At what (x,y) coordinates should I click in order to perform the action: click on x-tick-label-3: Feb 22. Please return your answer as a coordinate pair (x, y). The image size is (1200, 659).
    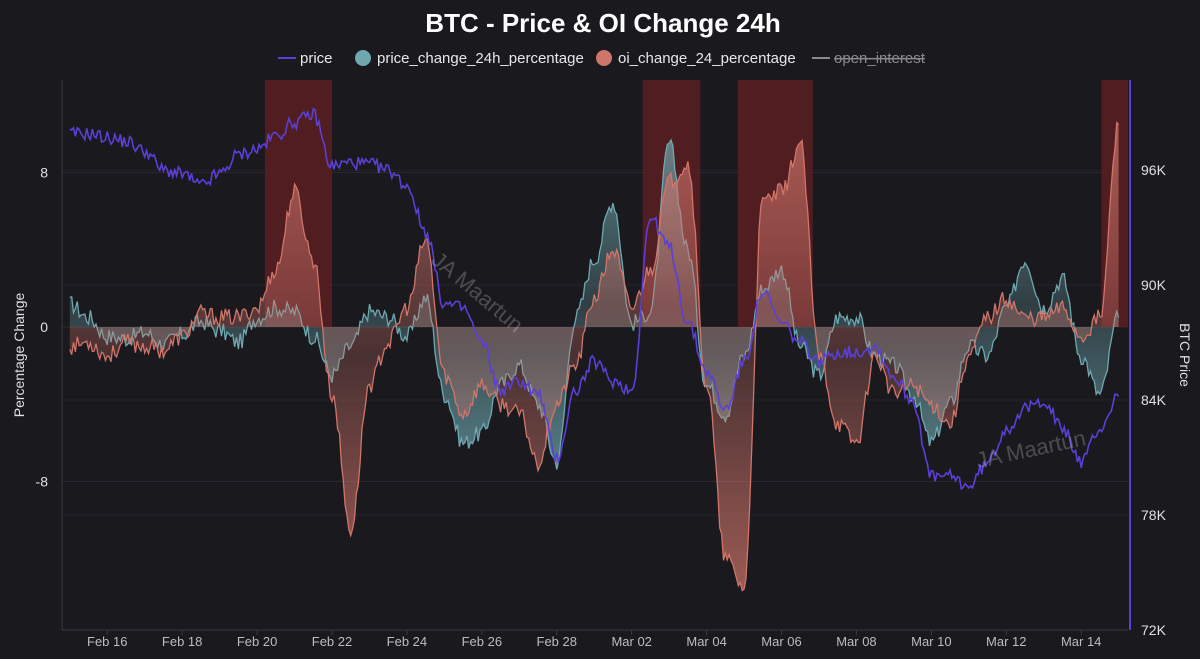
    Looking at the image, I should click on (332, 641).